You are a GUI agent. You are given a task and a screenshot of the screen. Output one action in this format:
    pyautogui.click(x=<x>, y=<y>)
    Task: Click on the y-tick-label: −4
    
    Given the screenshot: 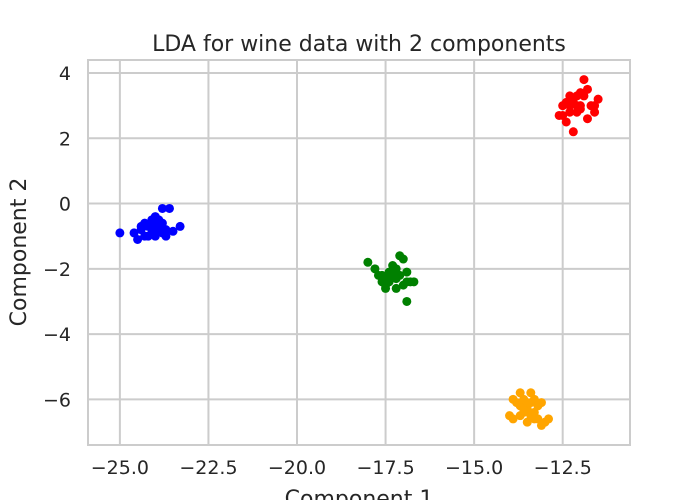 What is the action you would take?
    pyautogui.click(x=57, y=335)
    